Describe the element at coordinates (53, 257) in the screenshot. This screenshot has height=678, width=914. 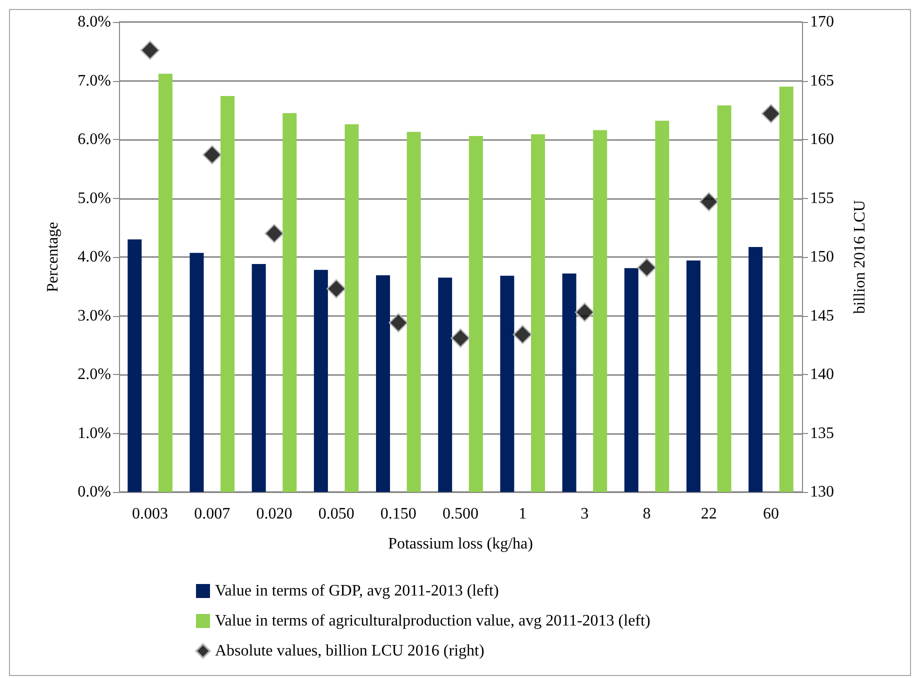
I see `y-axis-title: Percentage` at that location.